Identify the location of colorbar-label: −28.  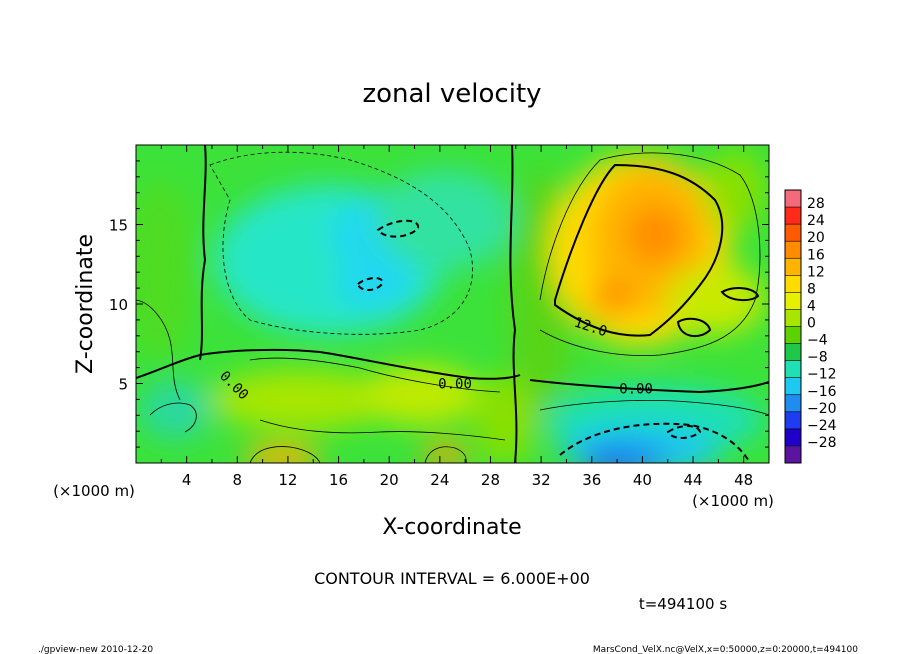
(822, 443).